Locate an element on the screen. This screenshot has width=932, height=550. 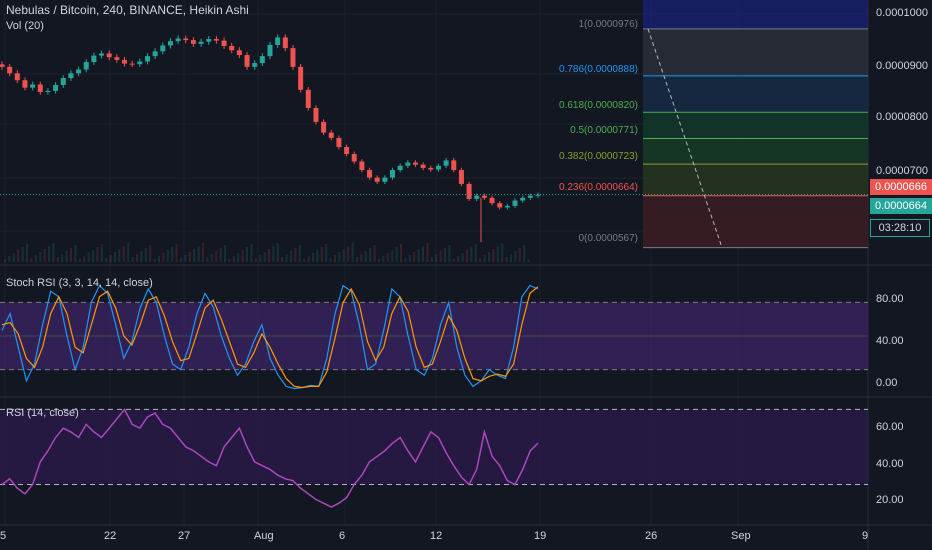
stoch-tick: 80.00 is located at coordinates (890, 299).